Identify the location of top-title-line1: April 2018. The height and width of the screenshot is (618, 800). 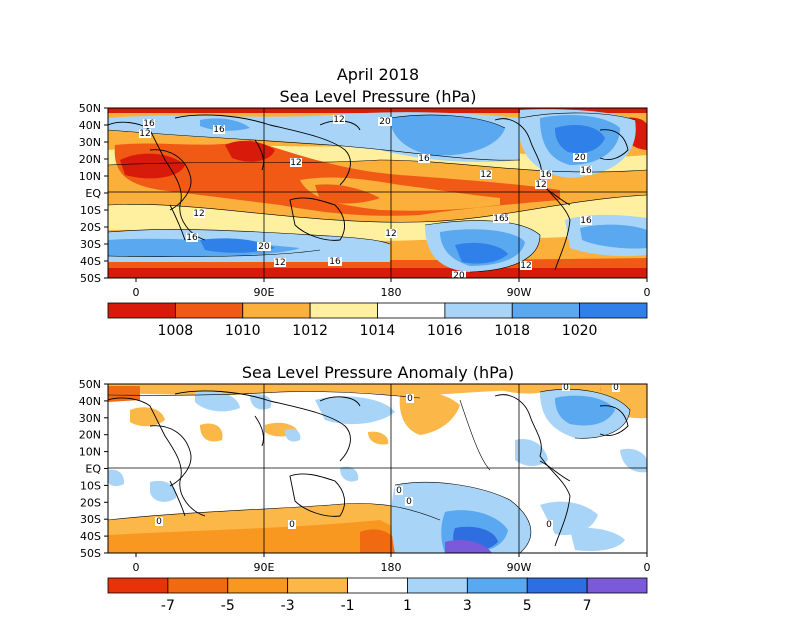
(378, 74).